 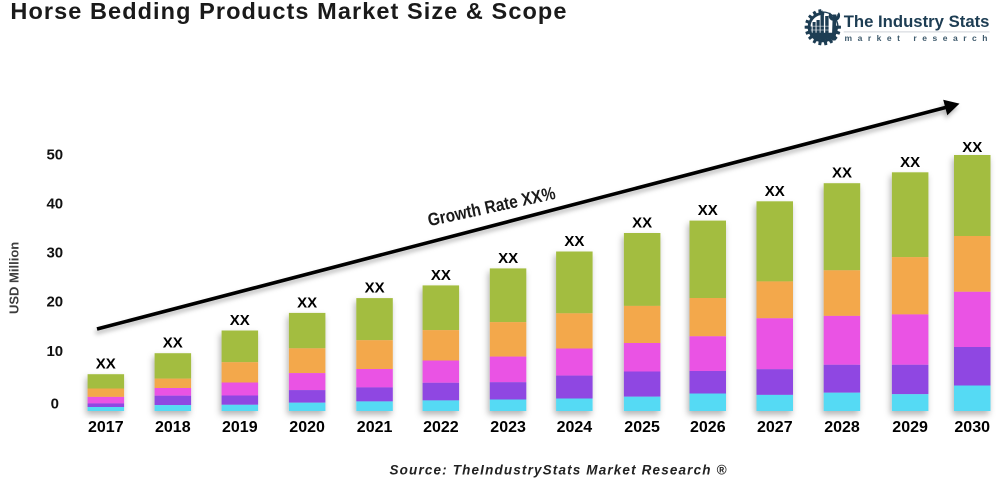 What do you see at coordinates (54, 155) in the screenshot?
I see `svg-text: 50` at bounding box center [54, 155].